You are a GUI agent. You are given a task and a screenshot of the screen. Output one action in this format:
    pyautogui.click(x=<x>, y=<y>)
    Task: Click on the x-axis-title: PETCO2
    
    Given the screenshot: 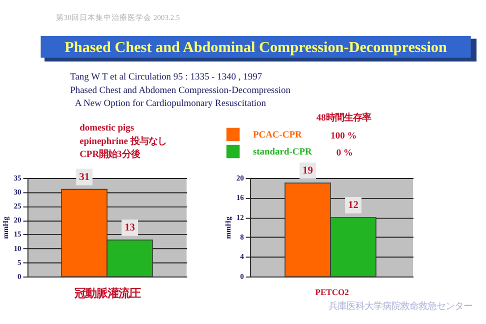 What is the action you would take?
    pyautogui.click(x=332, y=292)
    